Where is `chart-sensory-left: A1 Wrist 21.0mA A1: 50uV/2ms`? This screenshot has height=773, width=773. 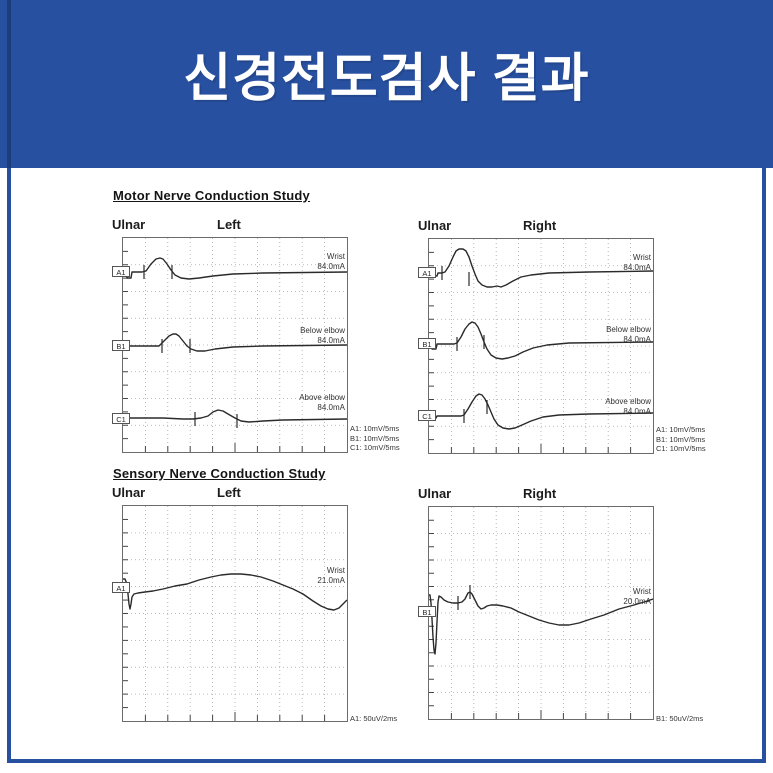 chart-sensory-left: A1 Wrist 21.0mA A1: 50uV/2ms is located at coordinates (254, 614).